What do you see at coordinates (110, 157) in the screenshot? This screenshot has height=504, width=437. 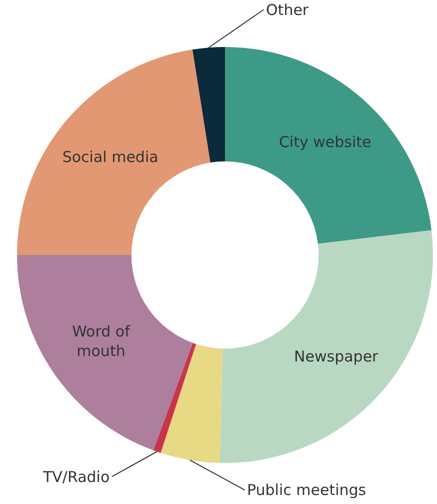 I see `slice-label: Social media` at bounding box center [110, 157].